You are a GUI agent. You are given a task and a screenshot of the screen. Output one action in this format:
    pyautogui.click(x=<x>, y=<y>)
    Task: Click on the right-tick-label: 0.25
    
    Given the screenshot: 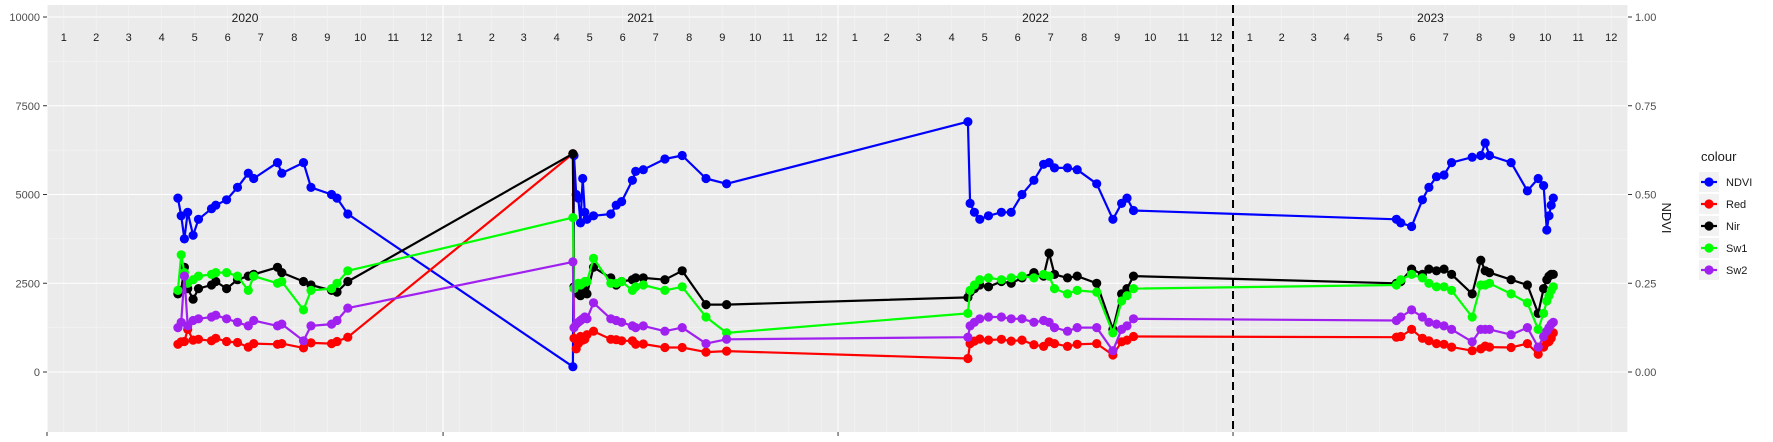 What is the action you would take?
    pyautogui.click(x=1645, y=284)
    